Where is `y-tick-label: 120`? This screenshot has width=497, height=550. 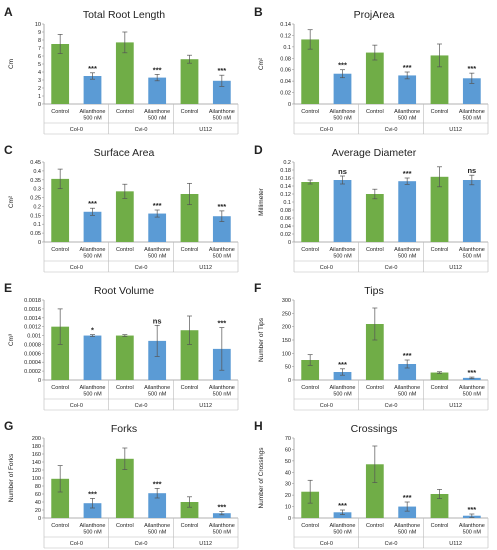 y-tick-label: 120 is located at coordinates (36, 471).